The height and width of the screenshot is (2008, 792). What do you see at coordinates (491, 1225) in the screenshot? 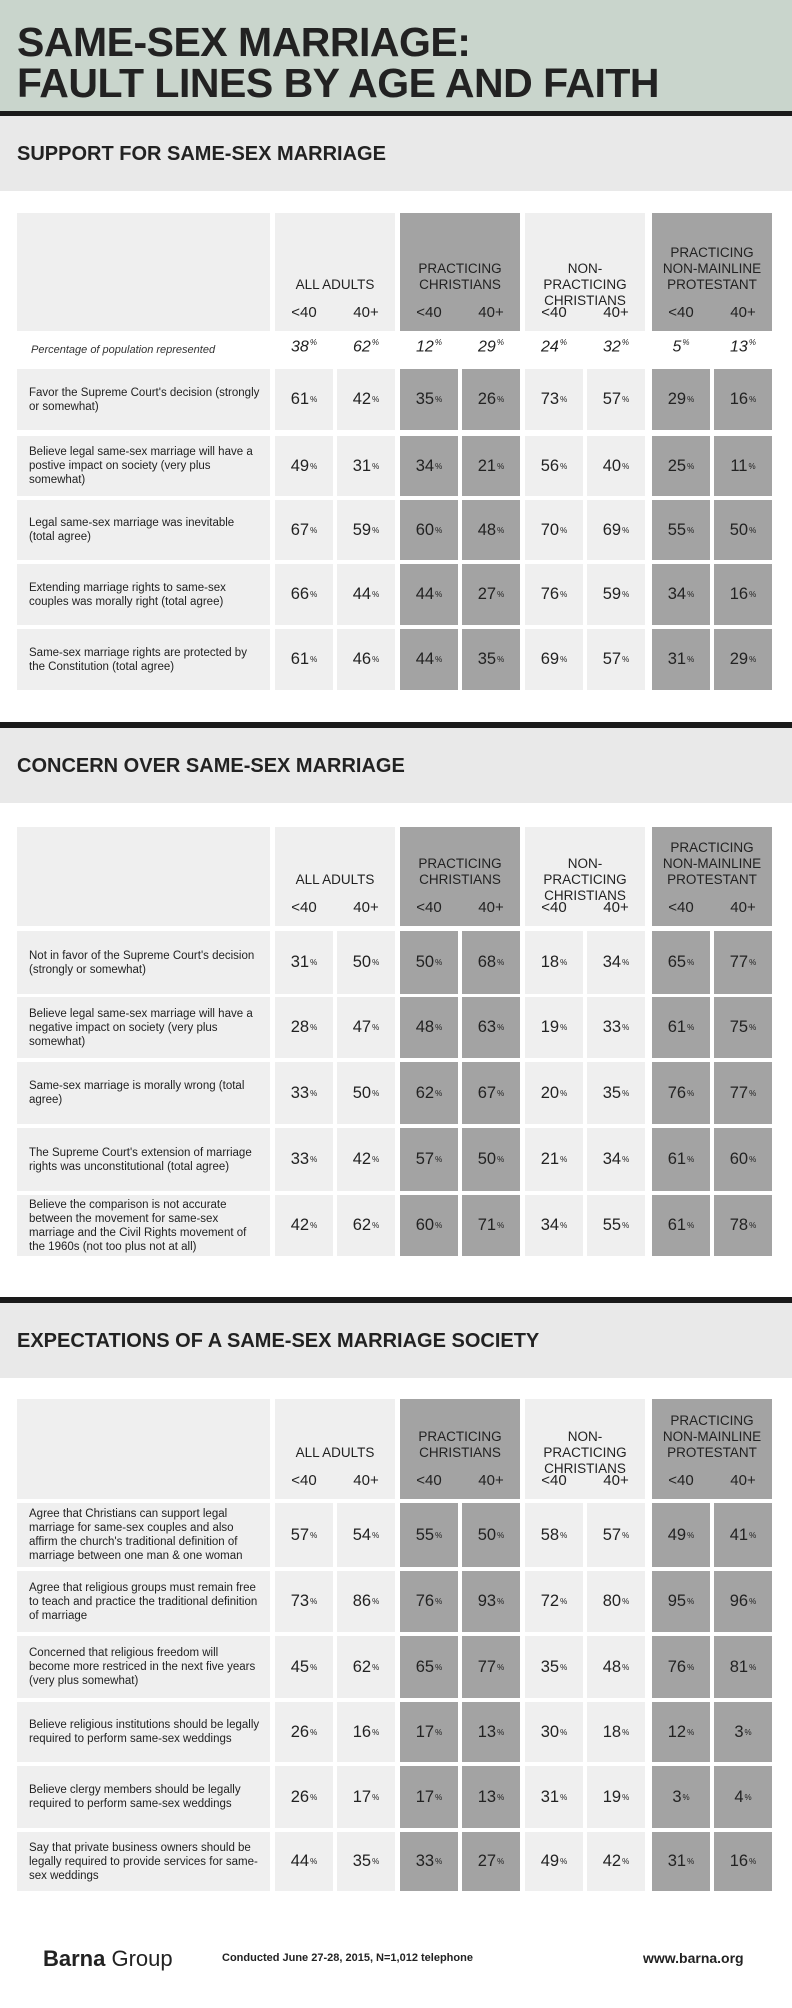
I see `table-cell: 71%` at bounding box center [491, 1225].